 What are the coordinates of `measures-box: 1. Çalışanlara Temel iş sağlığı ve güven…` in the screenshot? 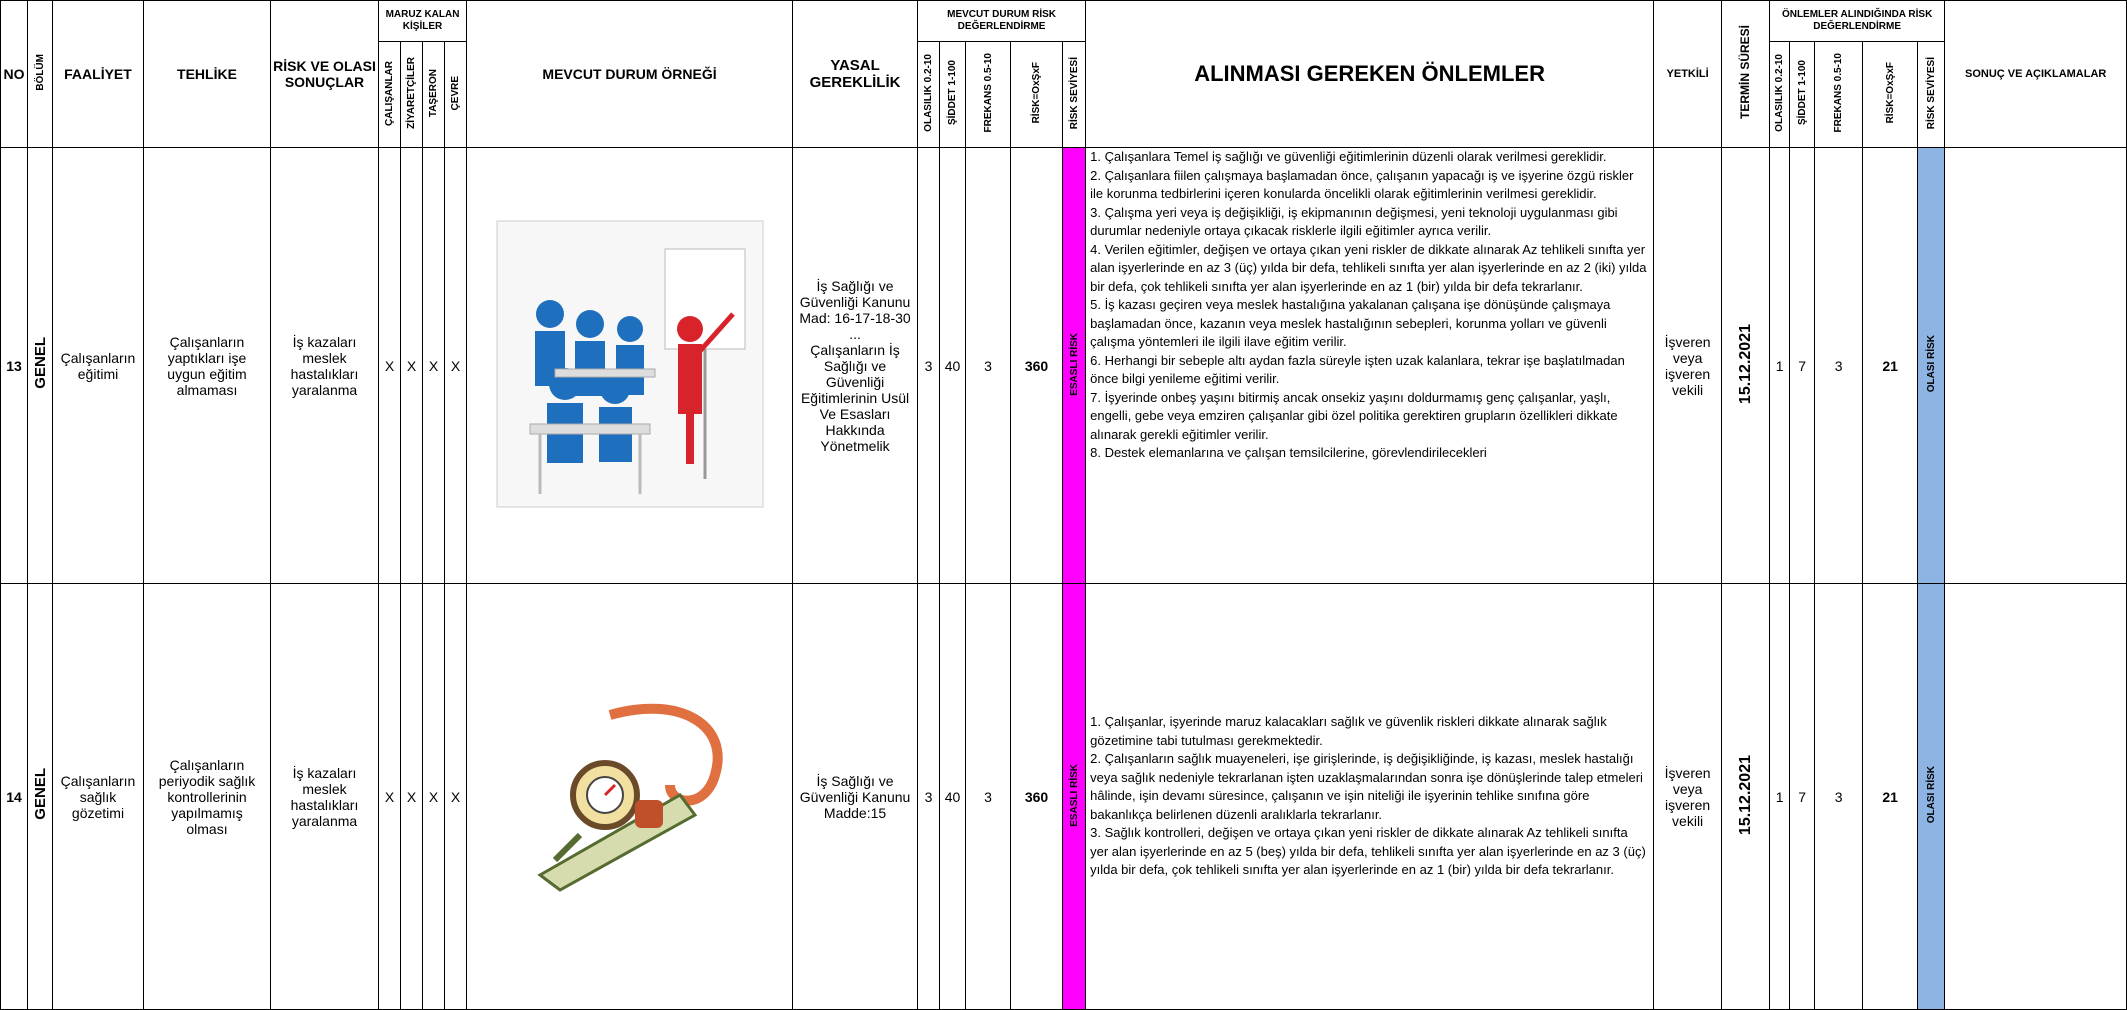 It's located at (1369, 306).